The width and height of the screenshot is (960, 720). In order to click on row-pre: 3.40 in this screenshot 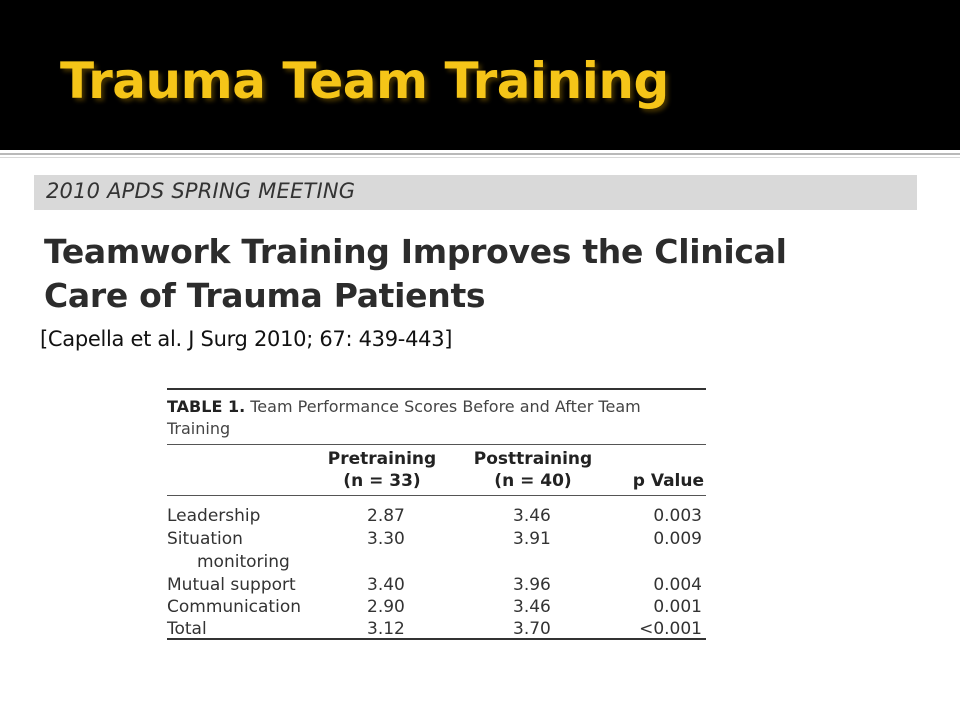, I will do `click(386, 585)`.